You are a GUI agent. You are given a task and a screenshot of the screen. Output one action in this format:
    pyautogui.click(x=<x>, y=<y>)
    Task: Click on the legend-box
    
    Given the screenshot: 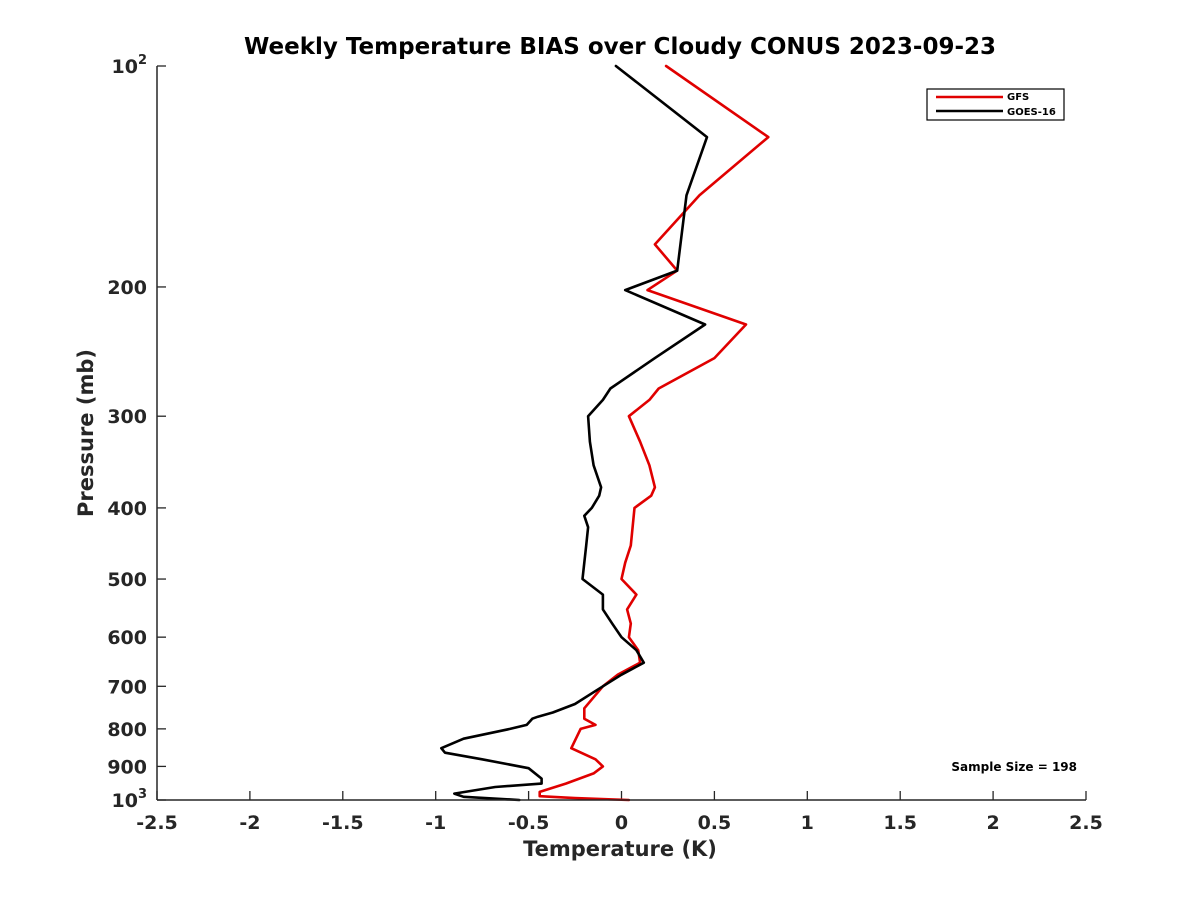 What is the action you would take?
    pyautogui.click(x=995, y=104)
    